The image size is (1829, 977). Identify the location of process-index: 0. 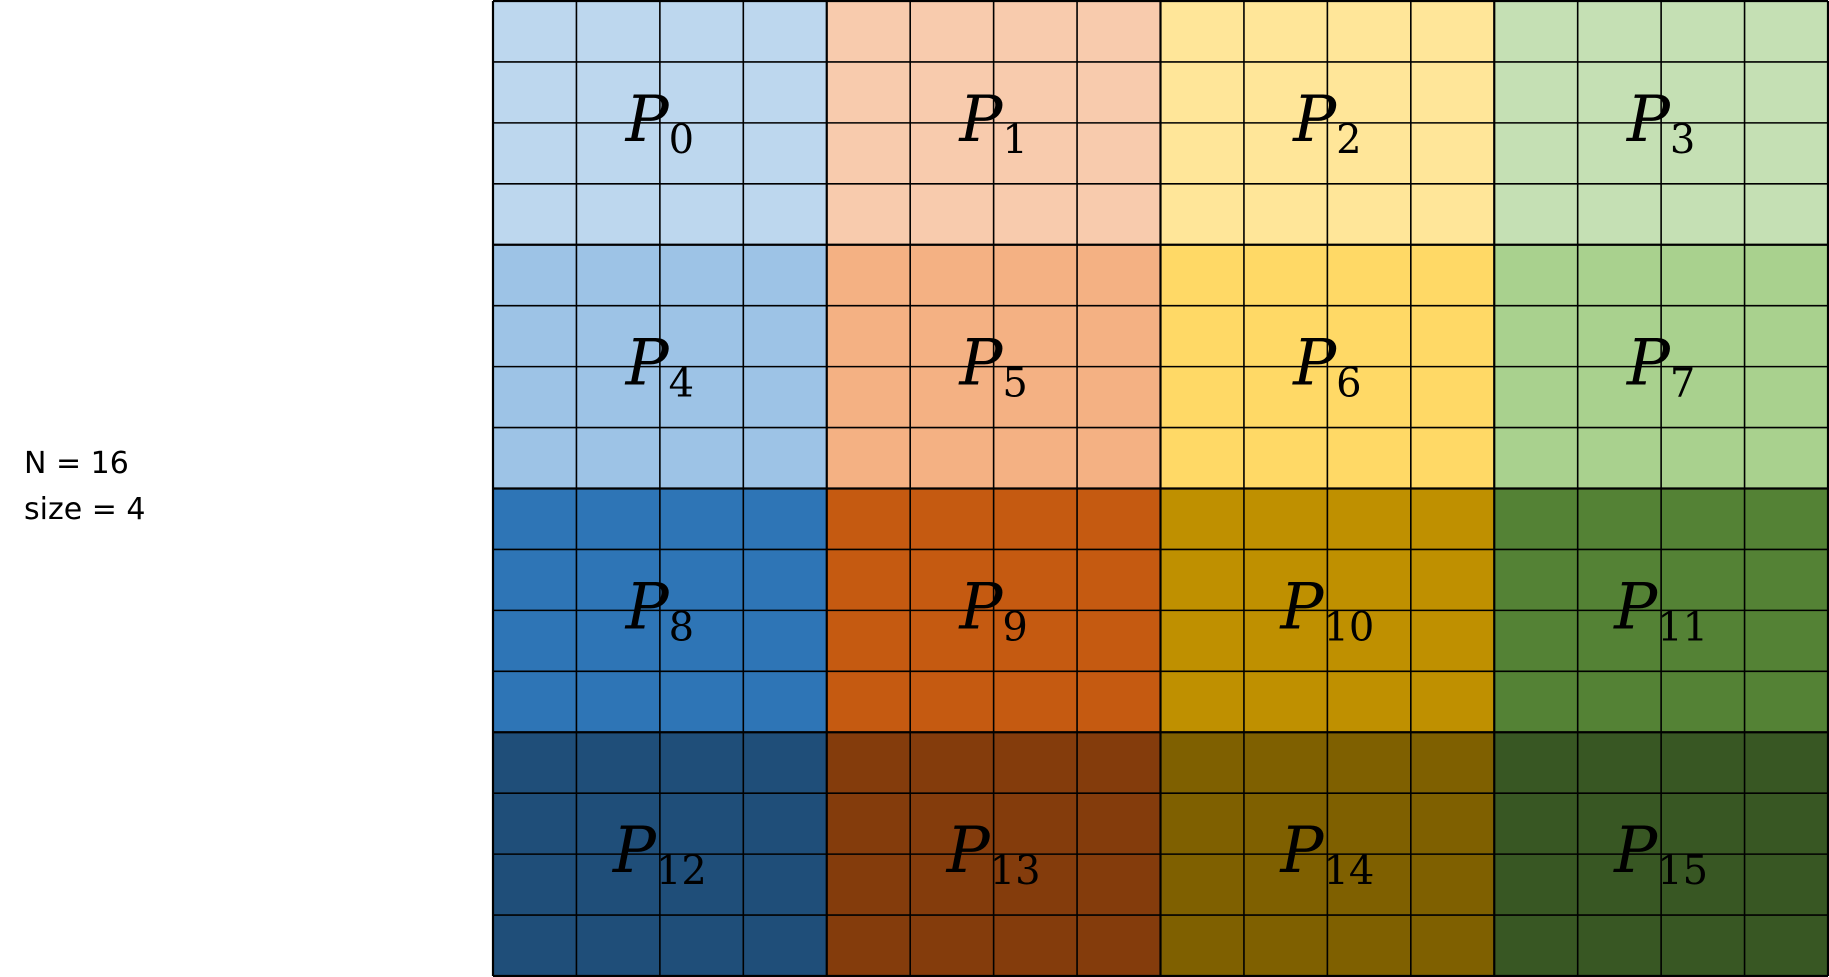
(681, 140).